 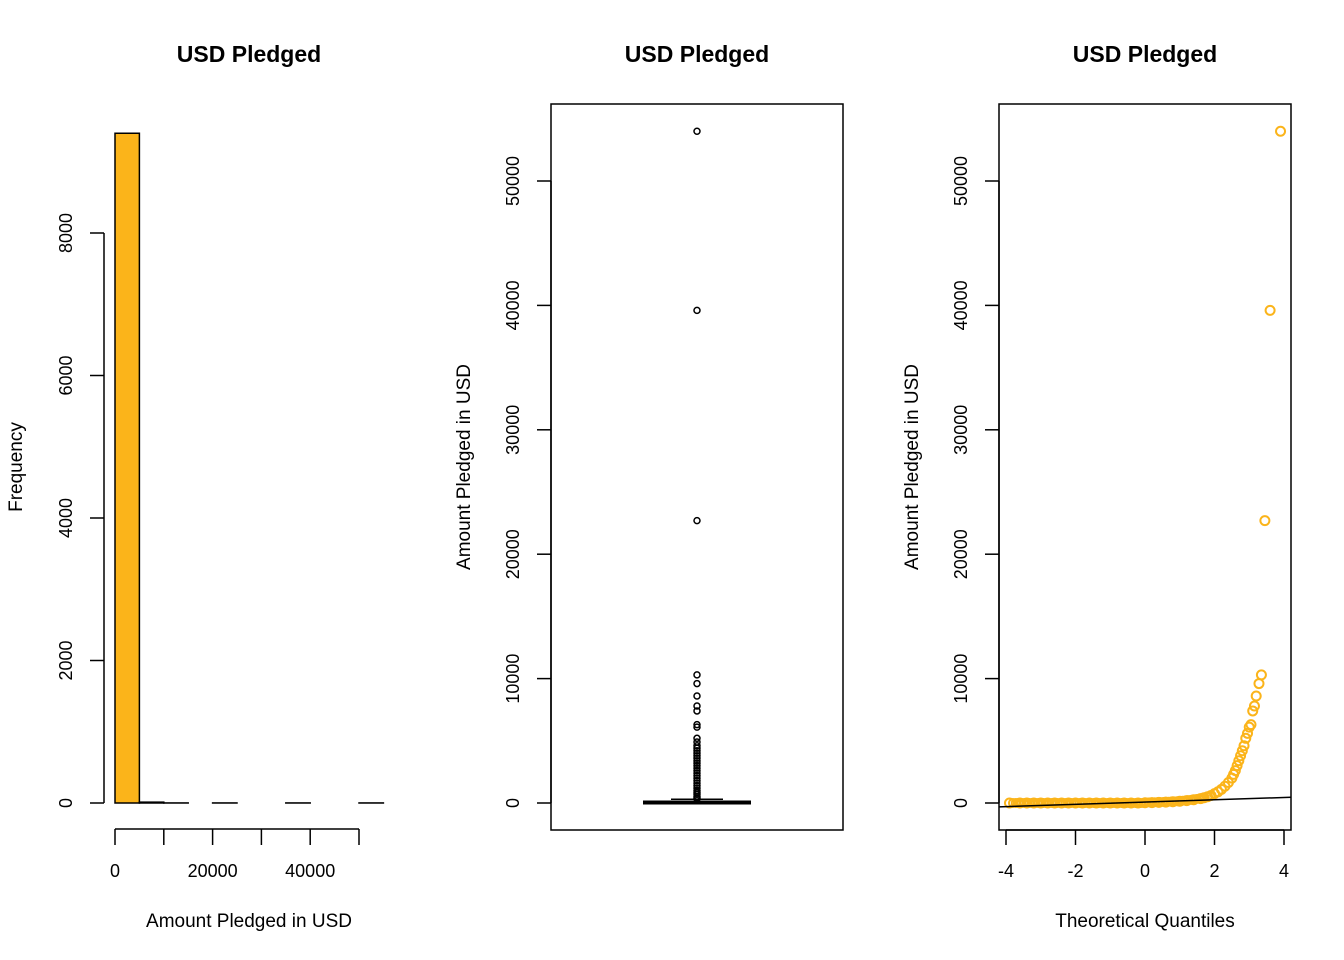 What do you see at coordinates (961, 305) in the screenshot?
I see `qq-y-tick-label: 40000` at bounding box center [961, 305].